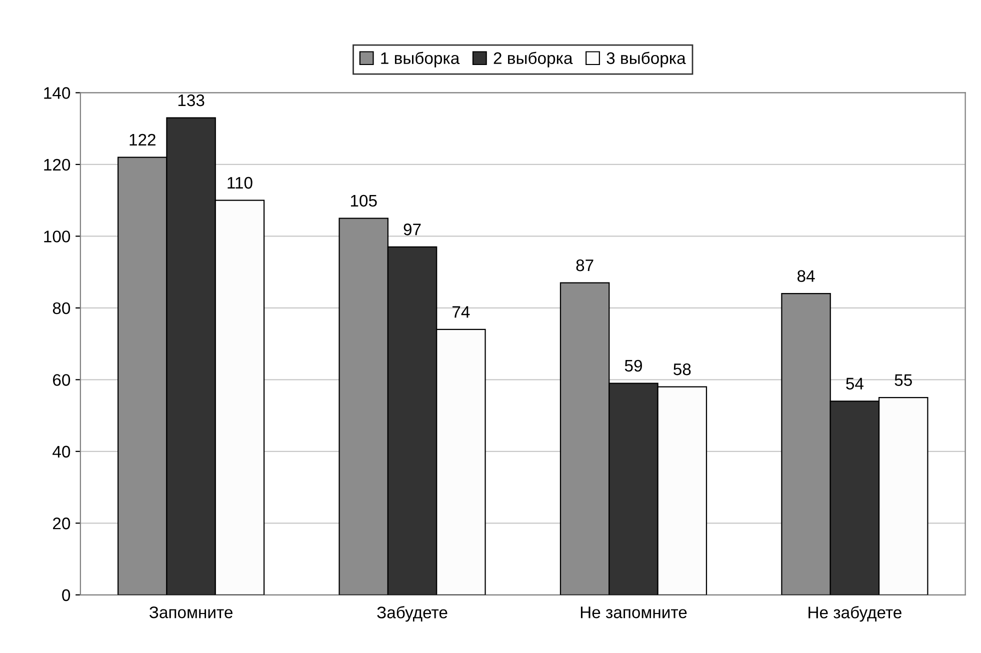 The height and width of the screenshot is (653, 981). I want to click on x-tick-label: Не забудете, so click(855, 614).